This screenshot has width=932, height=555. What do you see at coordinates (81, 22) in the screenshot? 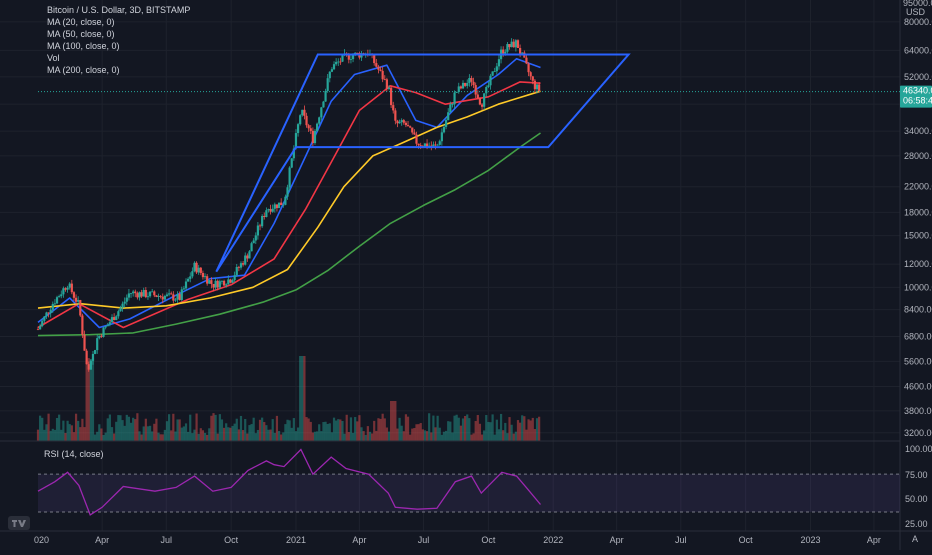
I see `legend-ma20: MA (20, close, 0)` at bounding box center [81, 22].